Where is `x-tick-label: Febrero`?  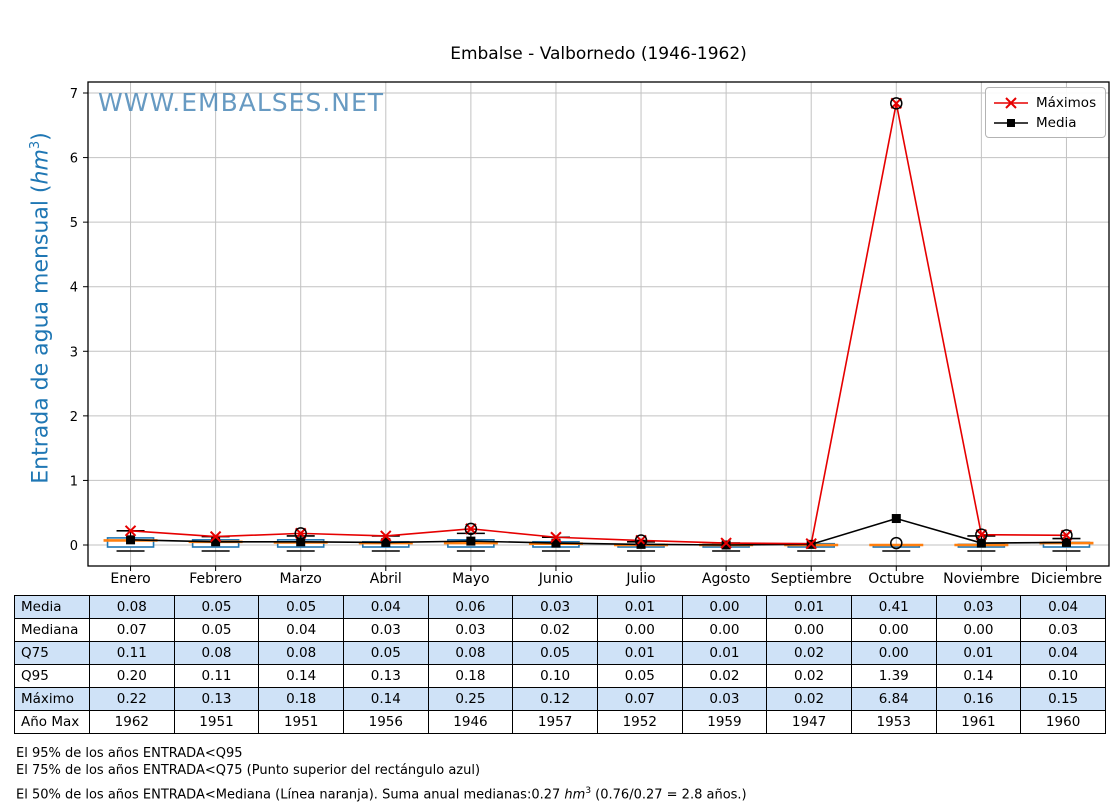 x-tick-label: Febrero is located at coordinates (215, 579).